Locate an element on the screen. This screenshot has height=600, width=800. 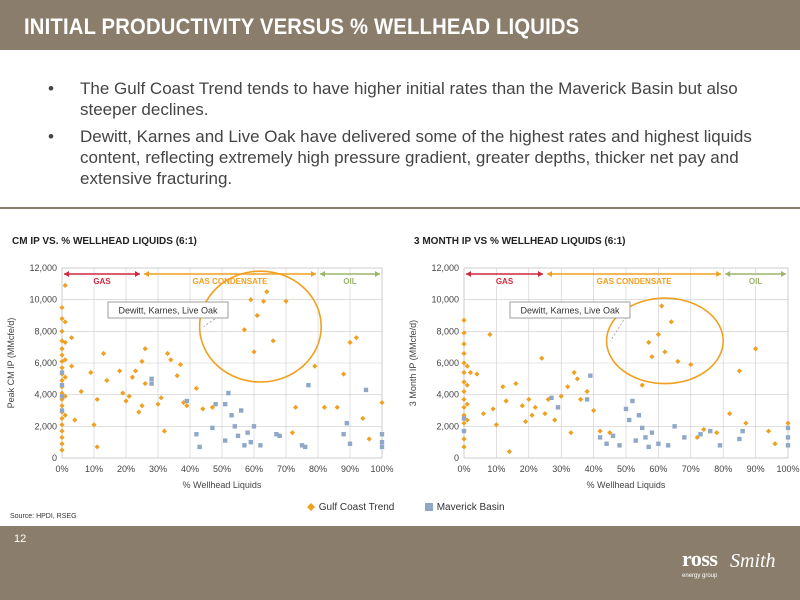
y-tick-label: 4,000 is located at coordinates (447, 395).